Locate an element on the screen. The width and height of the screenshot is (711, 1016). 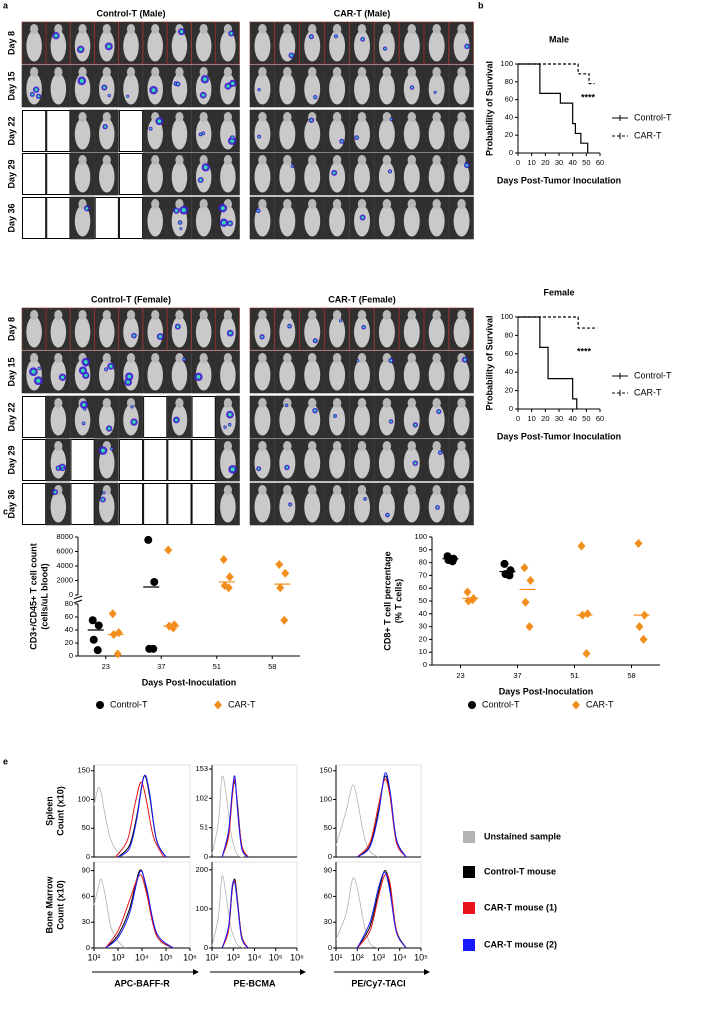
x-tick-label: 10¹ is located at coordinates (335, 957).